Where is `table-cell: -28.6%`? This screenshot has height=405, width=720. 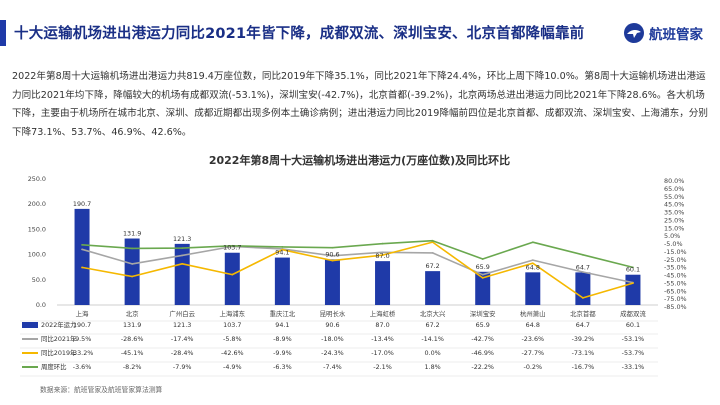
table-cell: -28.6% is located at coordinates (132, 339).